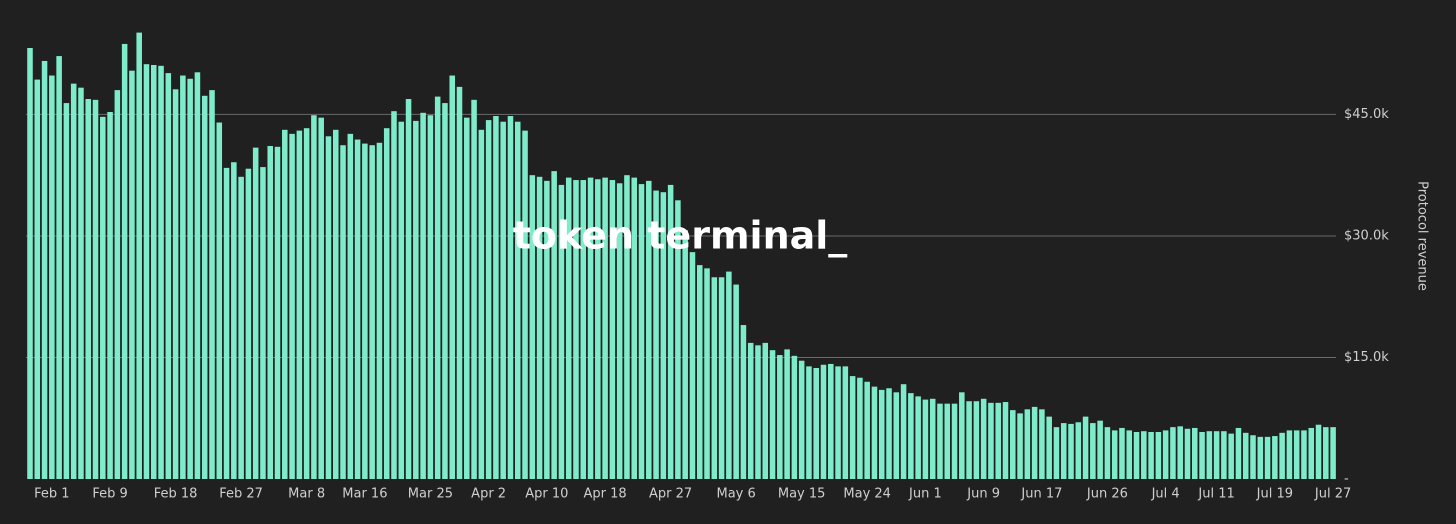 Image resolution: width=1456 pixels, height=524 pixels. Describe the element at coordinates (1215, 494) in the screenshot. I see `x-tick-label: Jul 11` at that location.